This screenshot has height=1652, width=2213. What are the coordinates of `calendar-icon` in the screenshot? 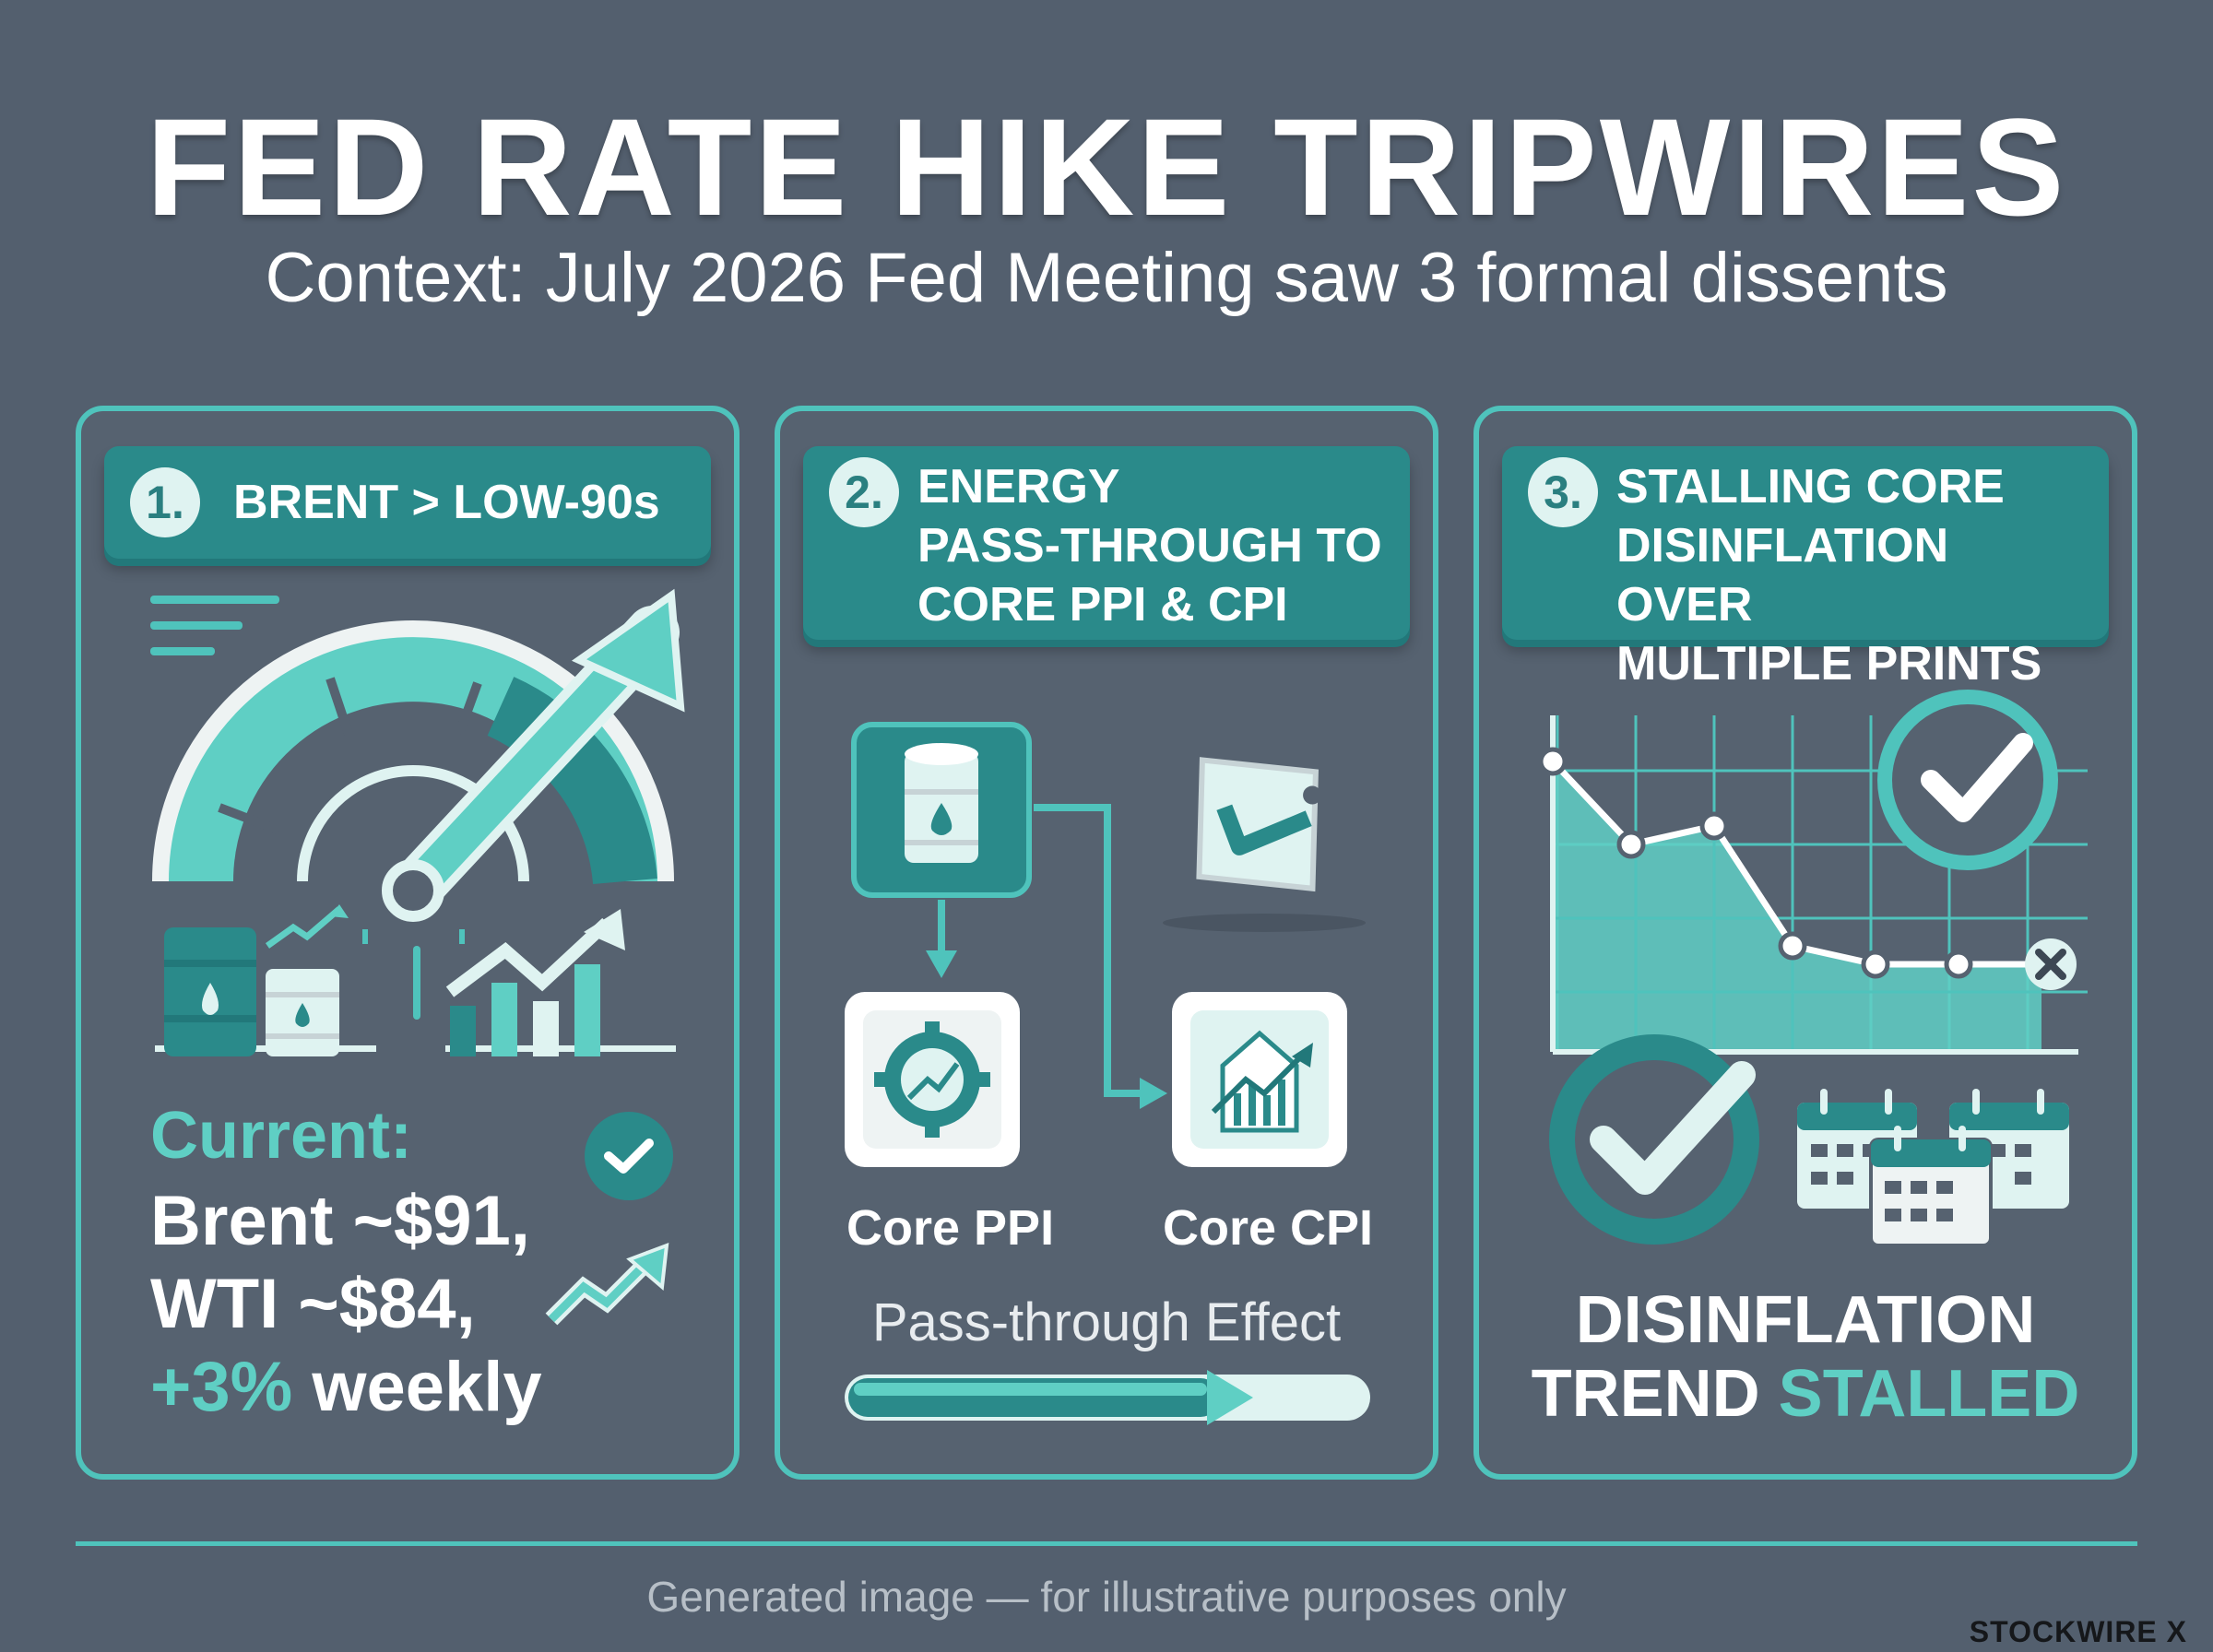 It's located at (1933, 1168).